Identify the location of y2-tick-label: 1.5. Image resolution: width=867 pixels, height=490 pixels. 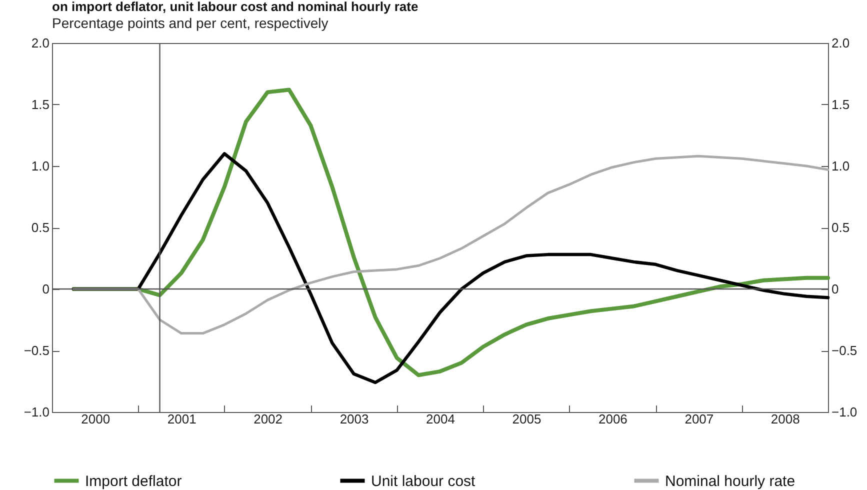
(841, 104).